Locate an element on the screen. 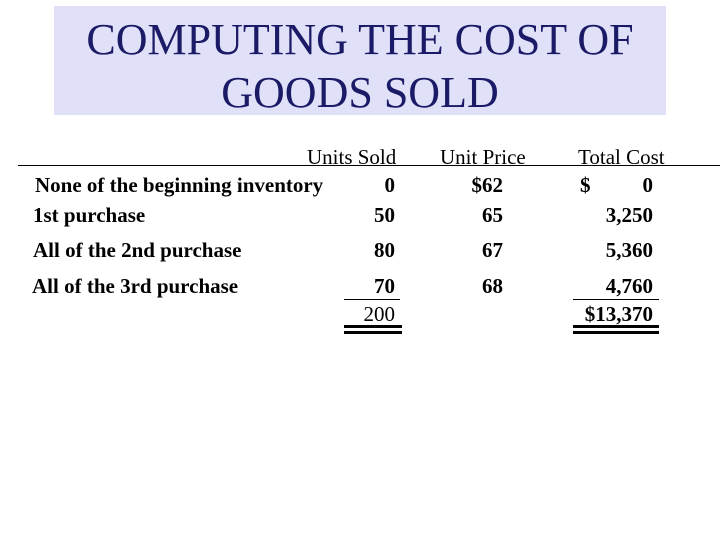  price-3rd-purchase: 68 is located at coordinates (492, 286).